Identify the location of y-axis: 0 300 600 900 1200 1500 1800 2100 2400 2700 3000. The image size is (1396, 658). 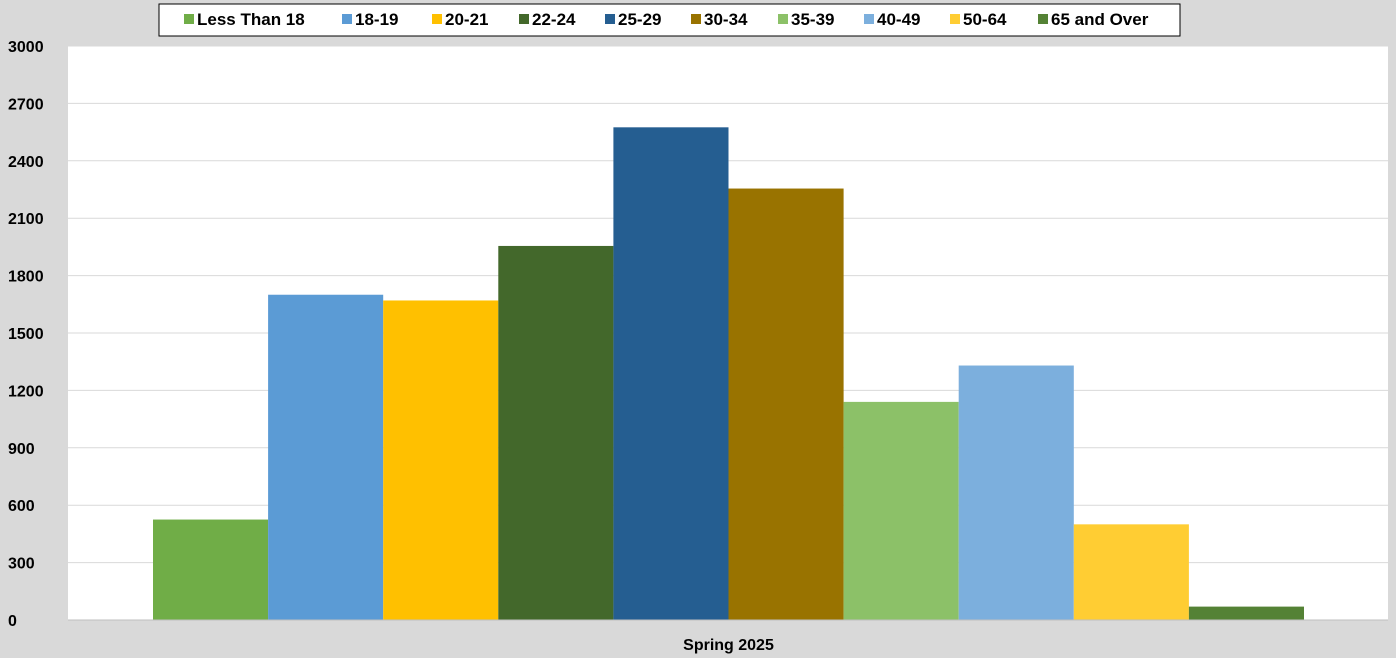
(26, 334).